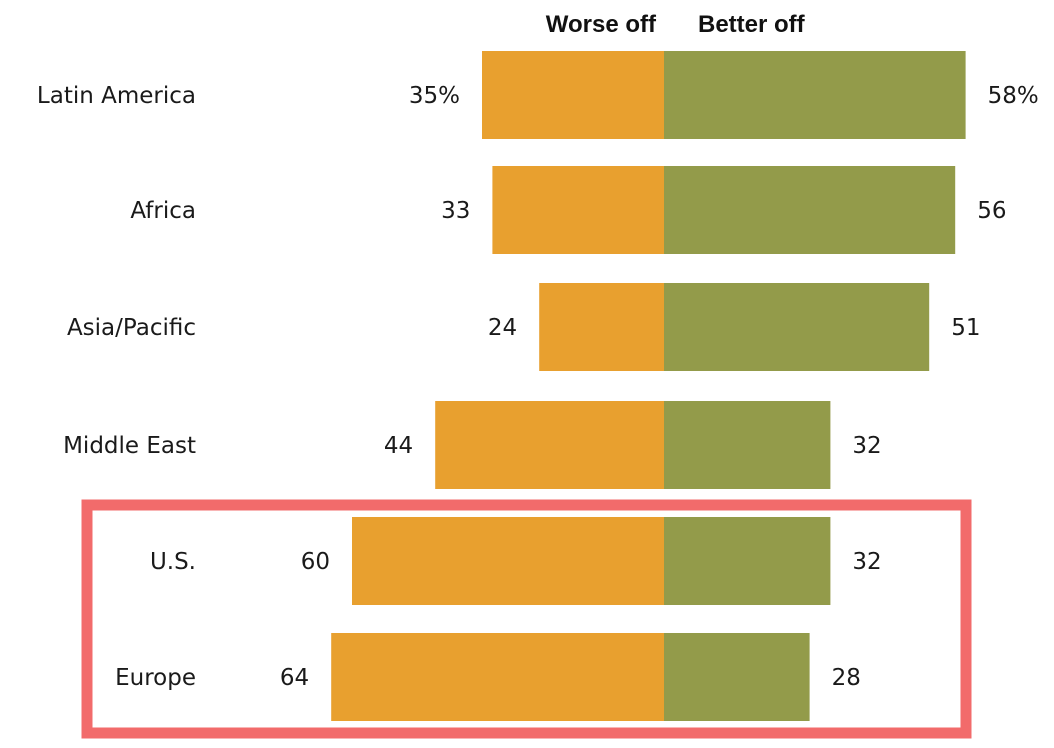 Image resolution: width=1054 pixels, height=748 pixels. I want to click on value-label-better-off-u-s: 32, so click(866, 562).